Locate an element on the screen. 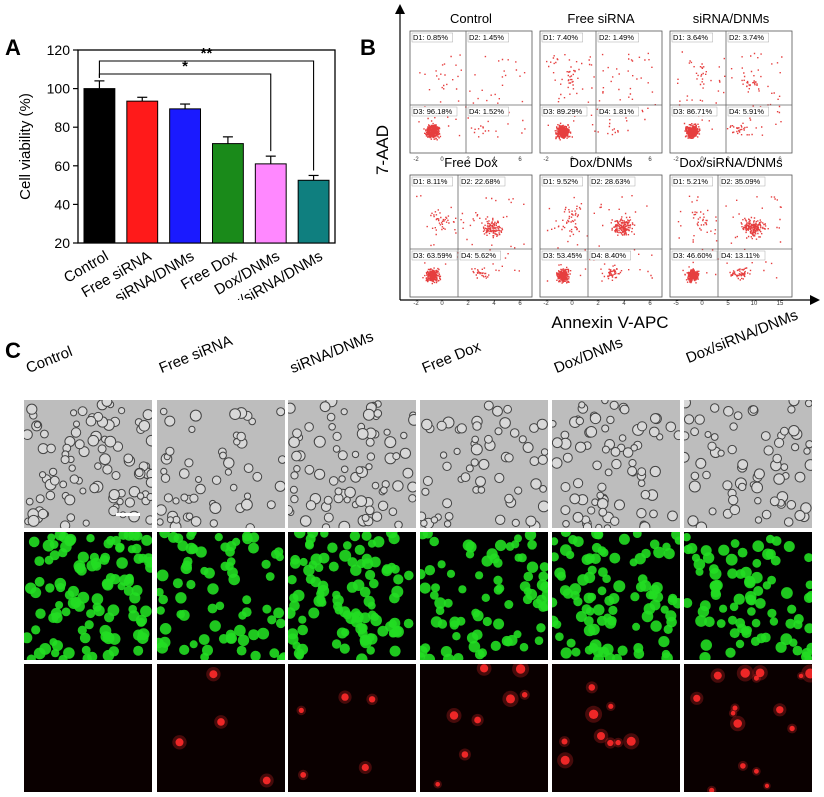 This screenshot has width=824, height=797. quadrant-label: D2: 35.09% is located at coordinates (741, 181).